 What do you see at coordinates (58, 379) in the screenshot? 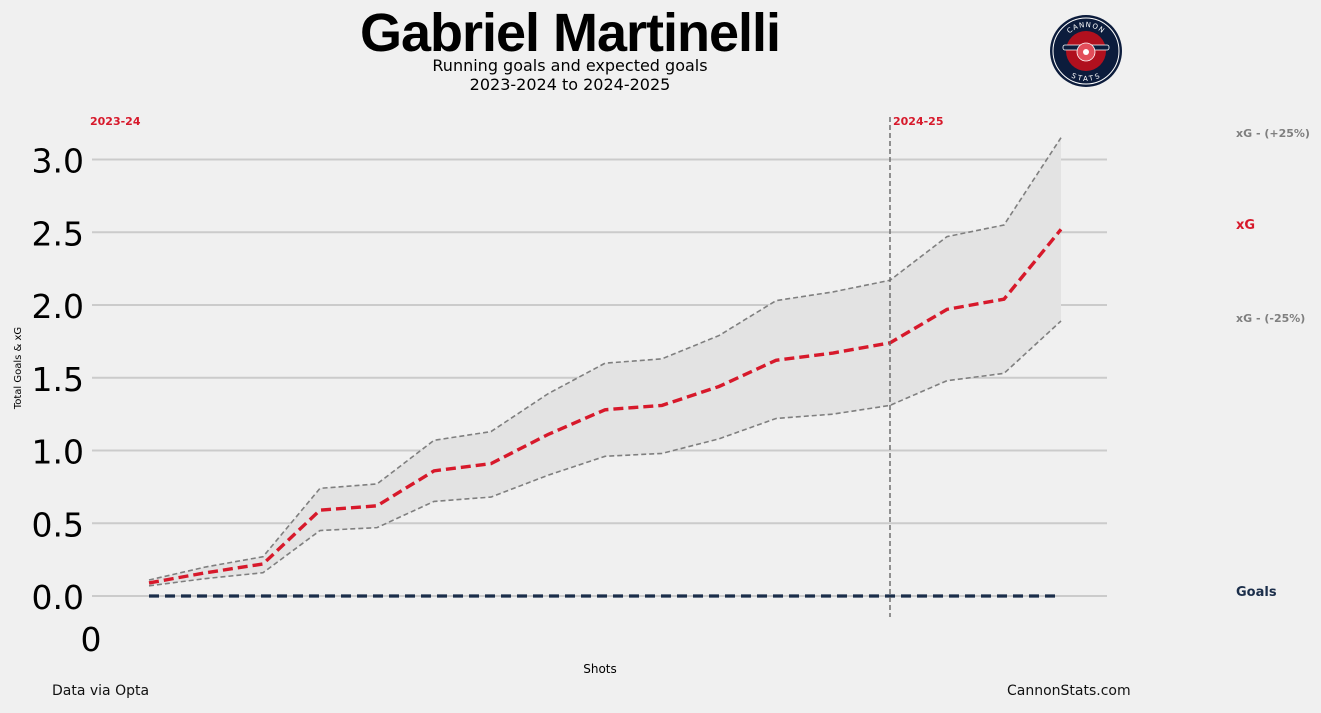
I see `y-tick-label: 1.5` at bounding box center [58, 379].